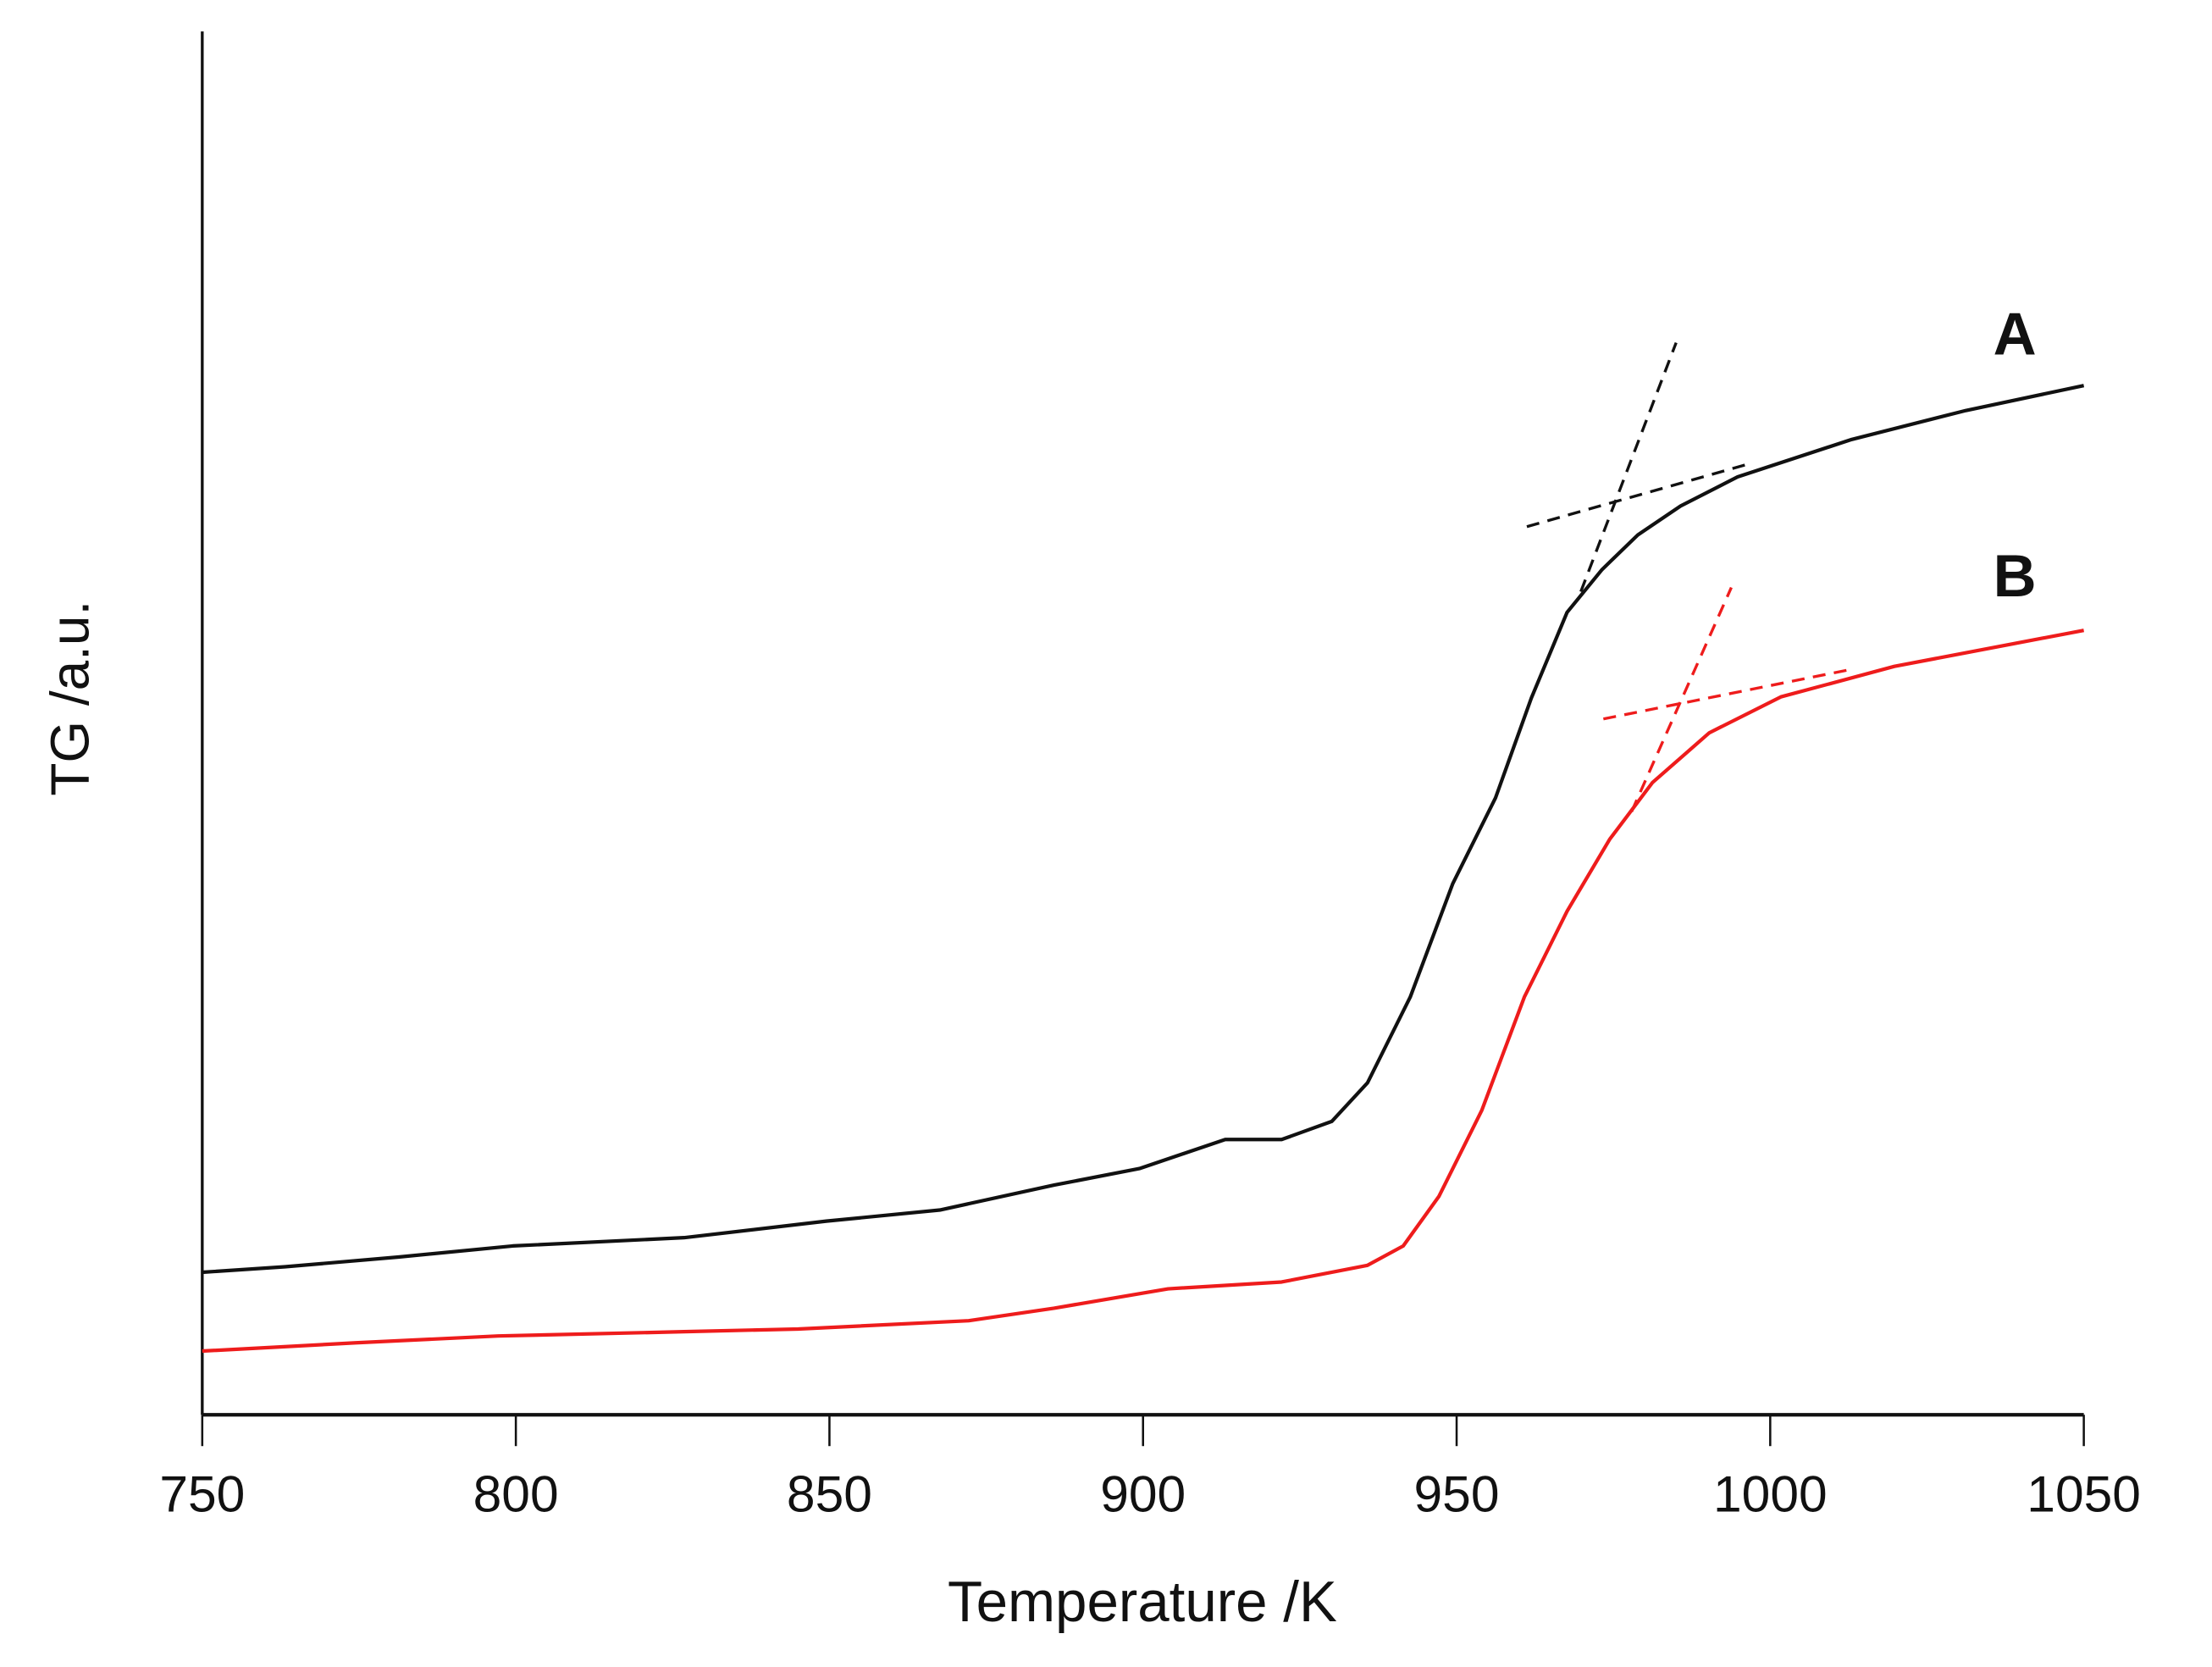 This screenshot has width=2212, height=1667. Describe the element at coordinates (1457, 1494) in the screenshot. I see `x-tick-label: 950` at that location.